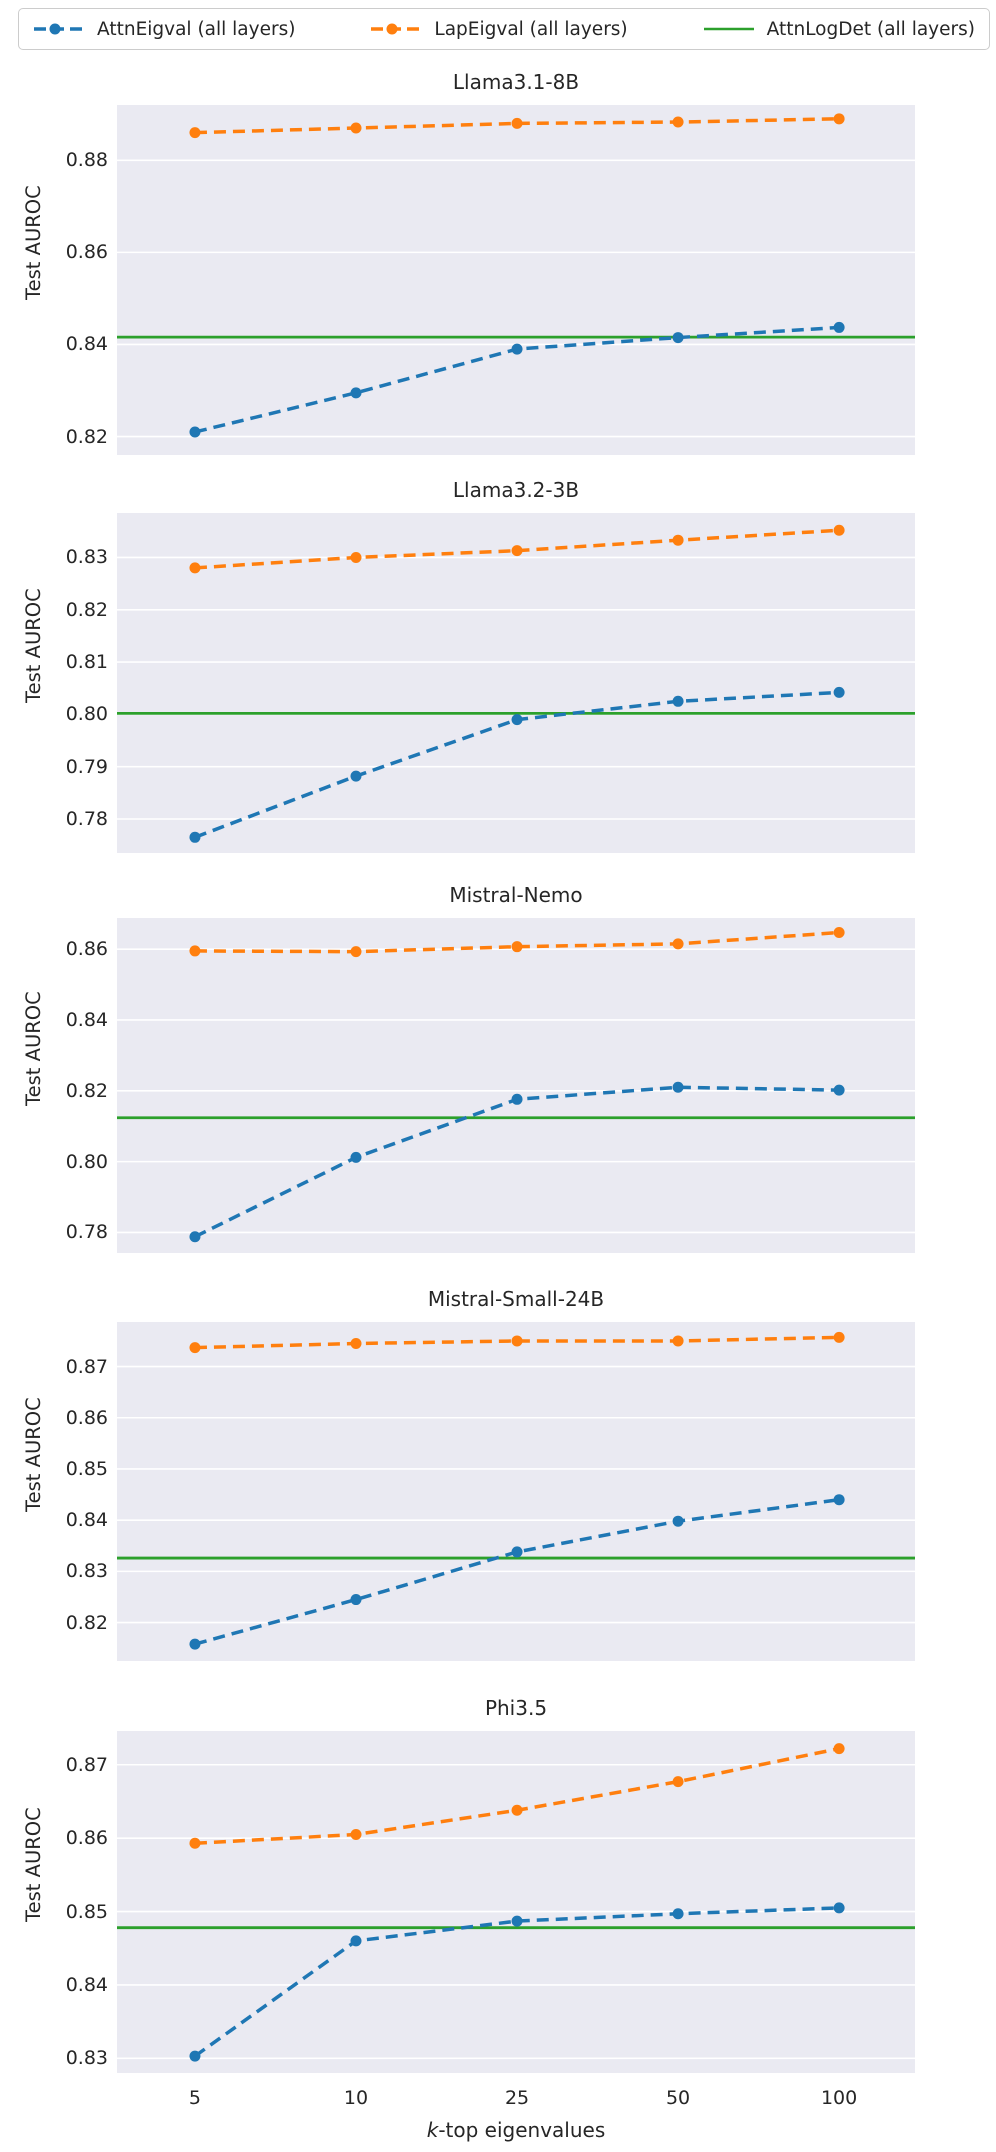  What do you see at coordinates (839, 2098) in the screenshot?
I see `x-tick-label: 100` at bounding box center [839, 2098].